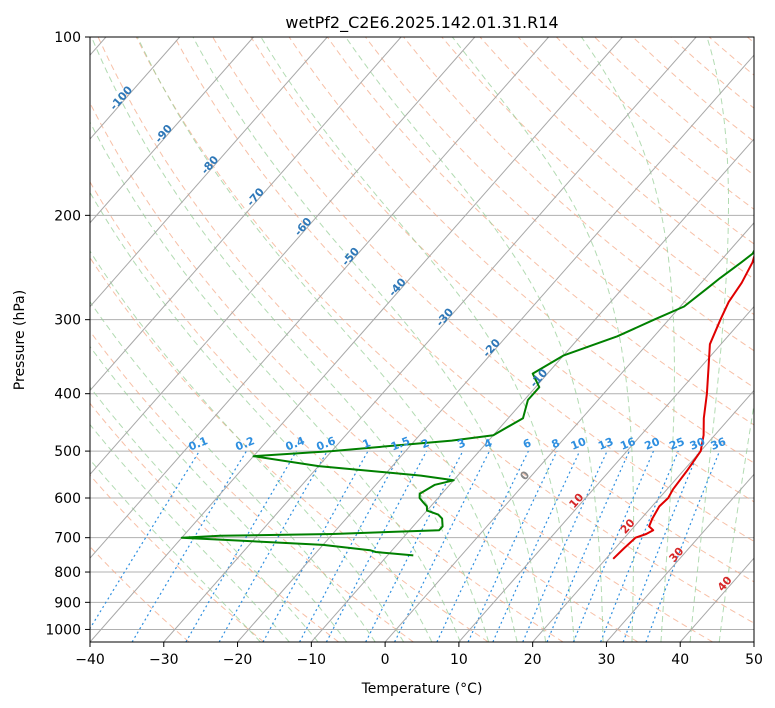 Image resolution: width=775 pixels, height=708 pixels. Describe the element at coordinates (676, 444) in the screenshot. I see `mixing-ratio-label: 25` at that location.